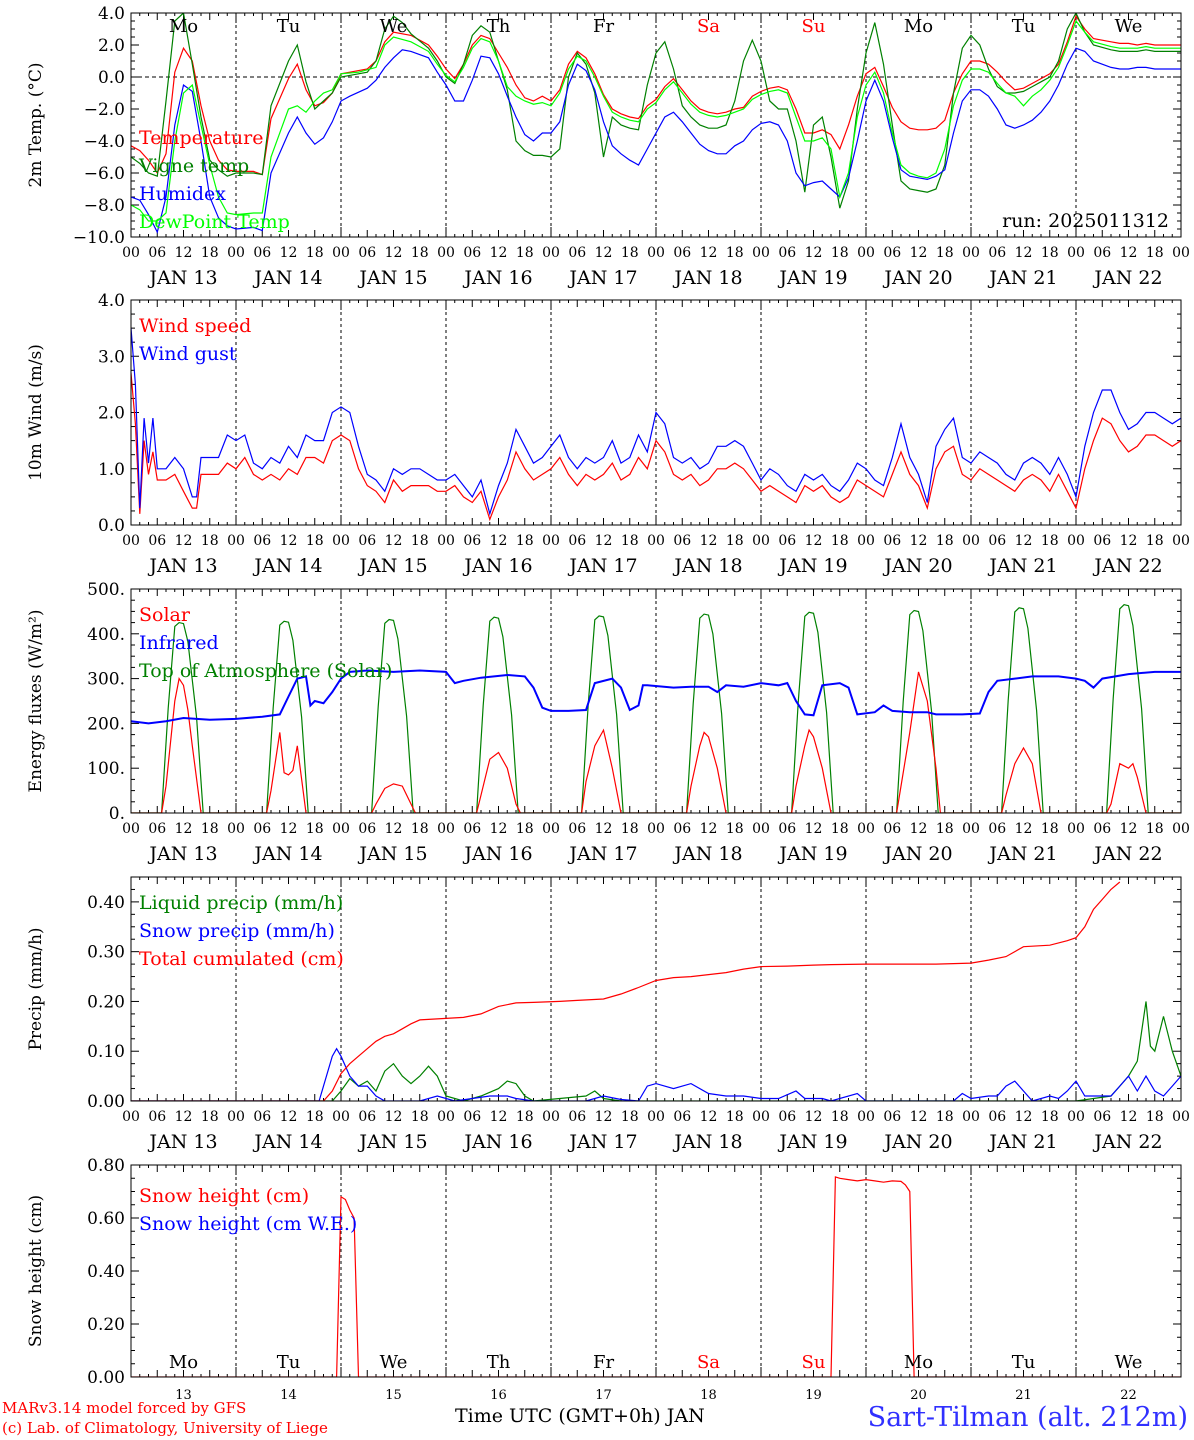 This screenshot has width=1194, height=1440. I want to click on date-label: JAN 16, so click(497, 278).